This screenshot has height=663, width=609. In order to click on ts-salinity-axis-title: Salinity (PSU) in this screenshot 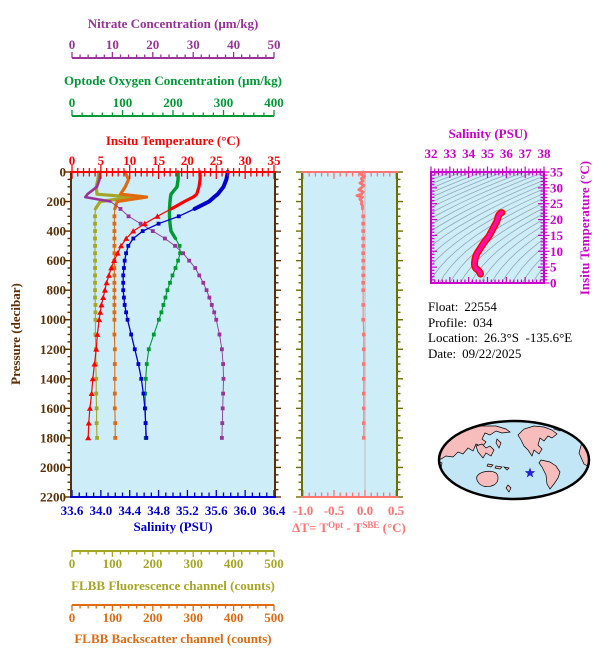, I will do `click(488, 133)`.